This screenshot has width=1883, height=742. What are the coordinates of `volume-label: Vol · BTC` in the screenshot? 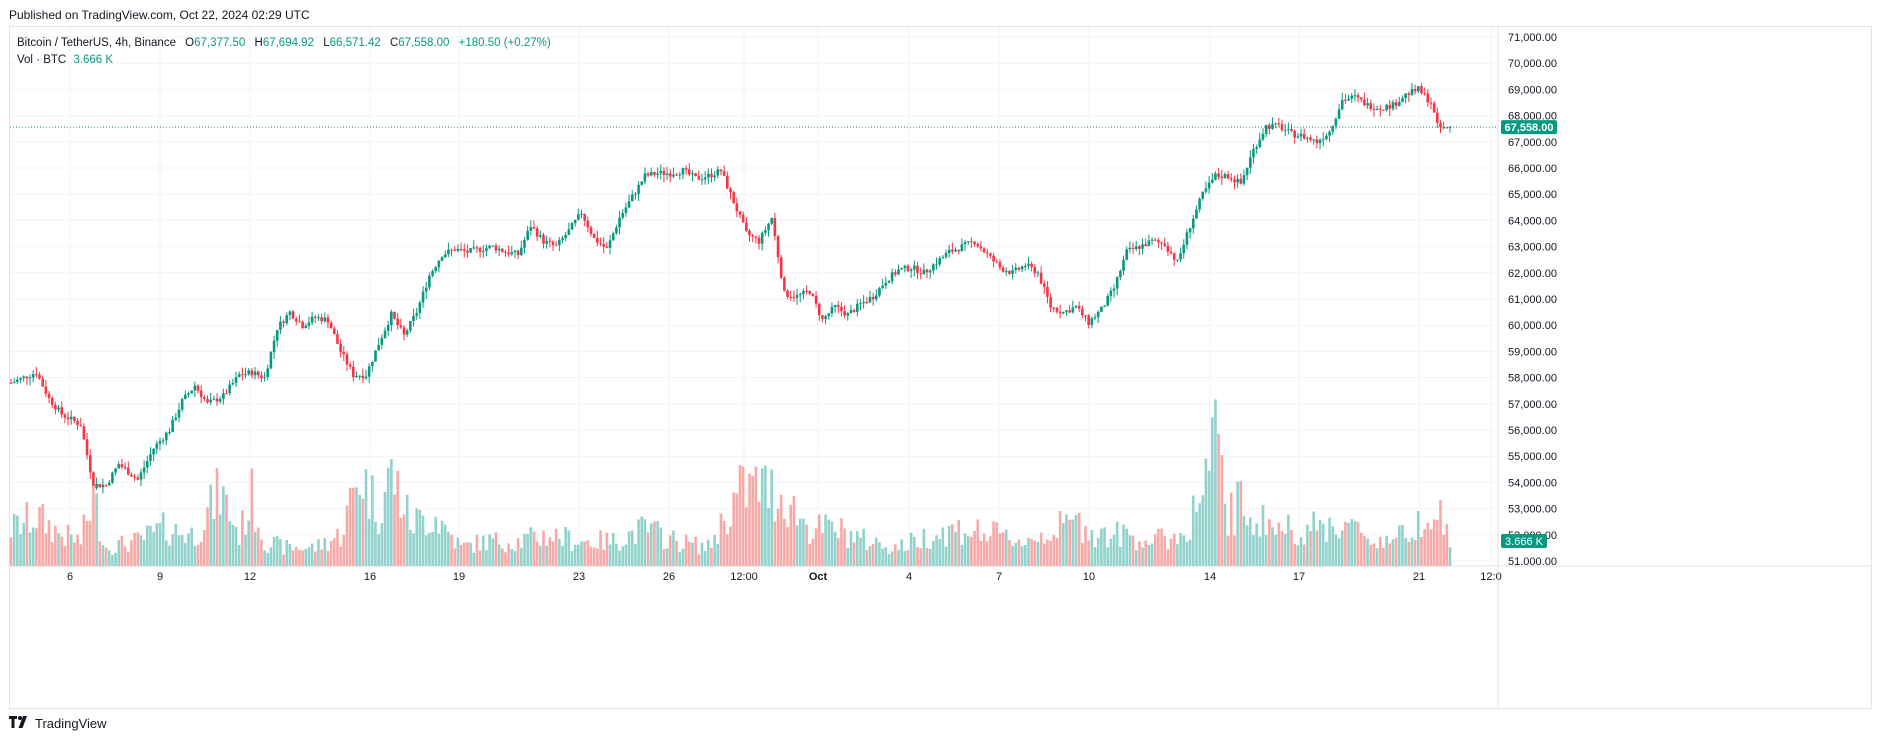 It's located at (42, 60).